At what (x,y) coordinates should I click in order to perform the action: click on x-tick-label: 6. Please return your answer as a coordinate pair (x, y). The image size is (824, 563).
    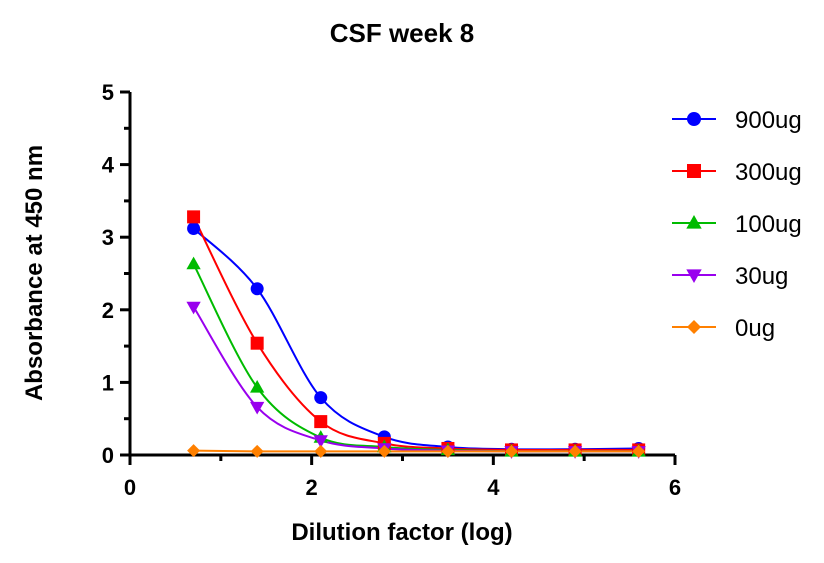
    Looking at the image, I should click on (675, 487).